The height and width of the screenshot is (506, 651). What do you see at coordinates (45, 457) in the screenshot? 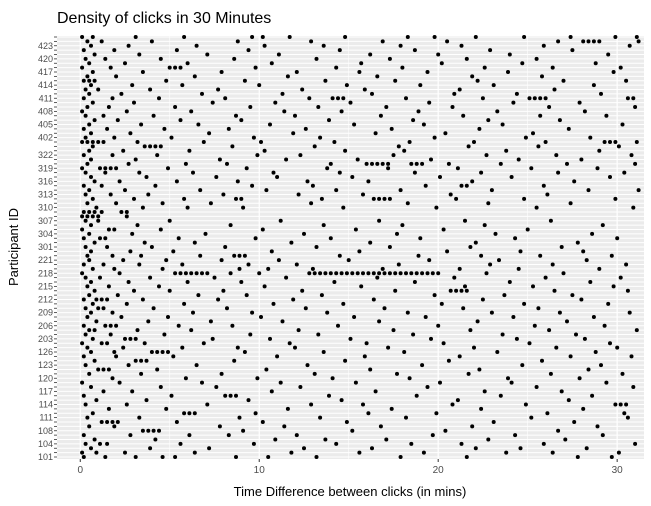
I see `y-tick-label: 101` at bounding box center [45, 457].